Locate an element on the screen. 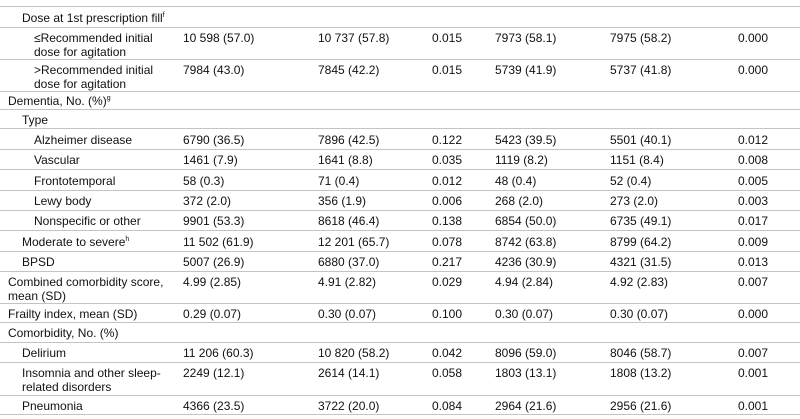 Image resolution: width=800 pixels, height=419 pixels. label-text: Type is located at coordinates (35, 119).